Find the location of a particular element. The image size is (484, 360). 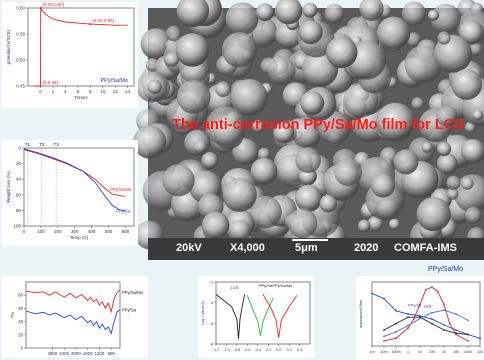

y-tick-label: 0.60 is located at coordinates (20, 8).